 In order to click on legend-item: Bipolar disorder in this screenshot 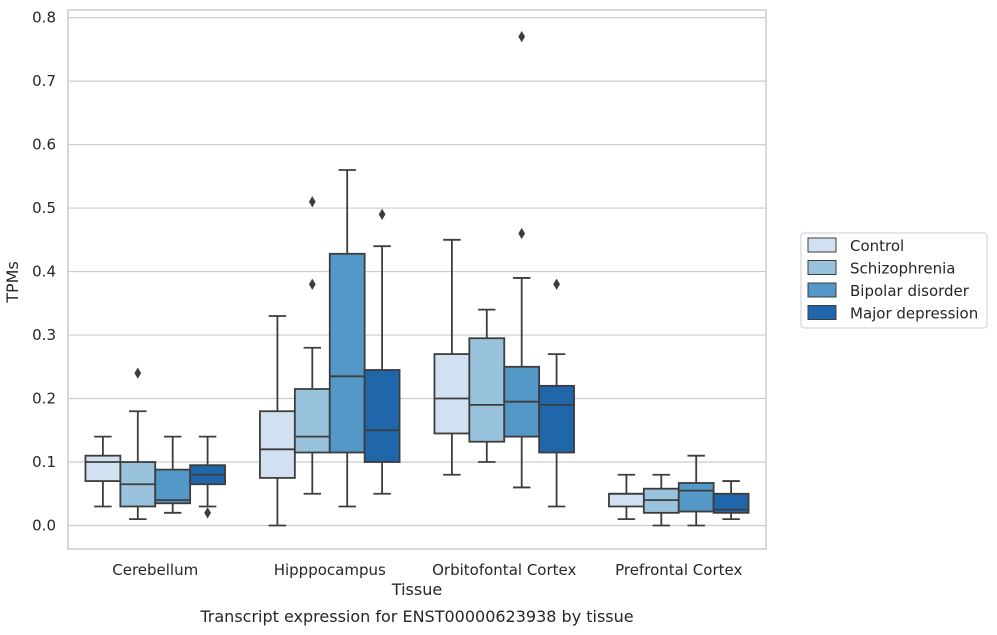, I will do `click(888, 291)`.